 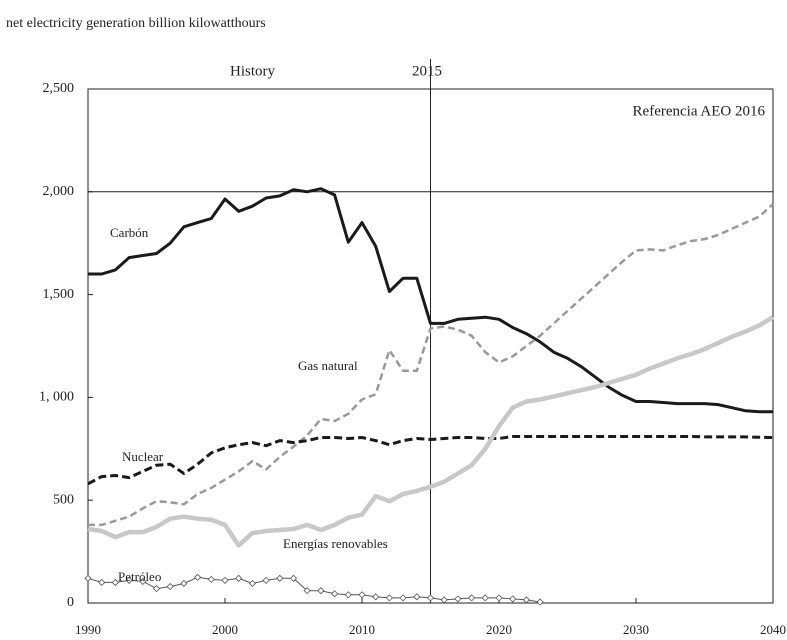 I want to click on x-tick-label: 2010, so click(x=362, y=629).